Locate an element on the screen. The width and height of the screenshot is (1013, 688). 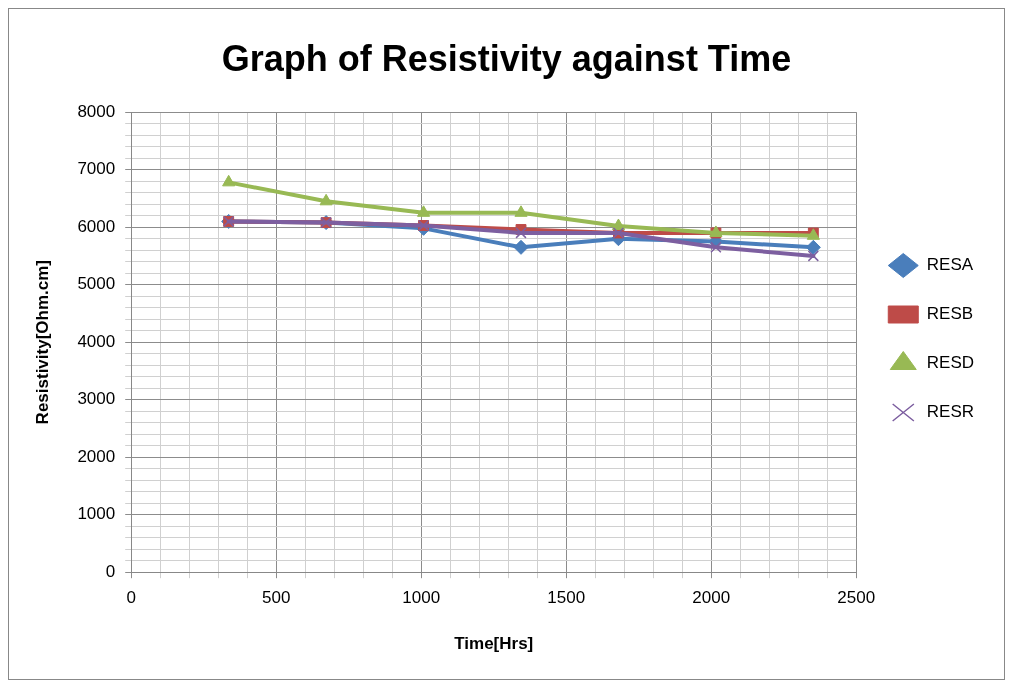
y-tick-label: 4000 is located at coordinates (96, 341).